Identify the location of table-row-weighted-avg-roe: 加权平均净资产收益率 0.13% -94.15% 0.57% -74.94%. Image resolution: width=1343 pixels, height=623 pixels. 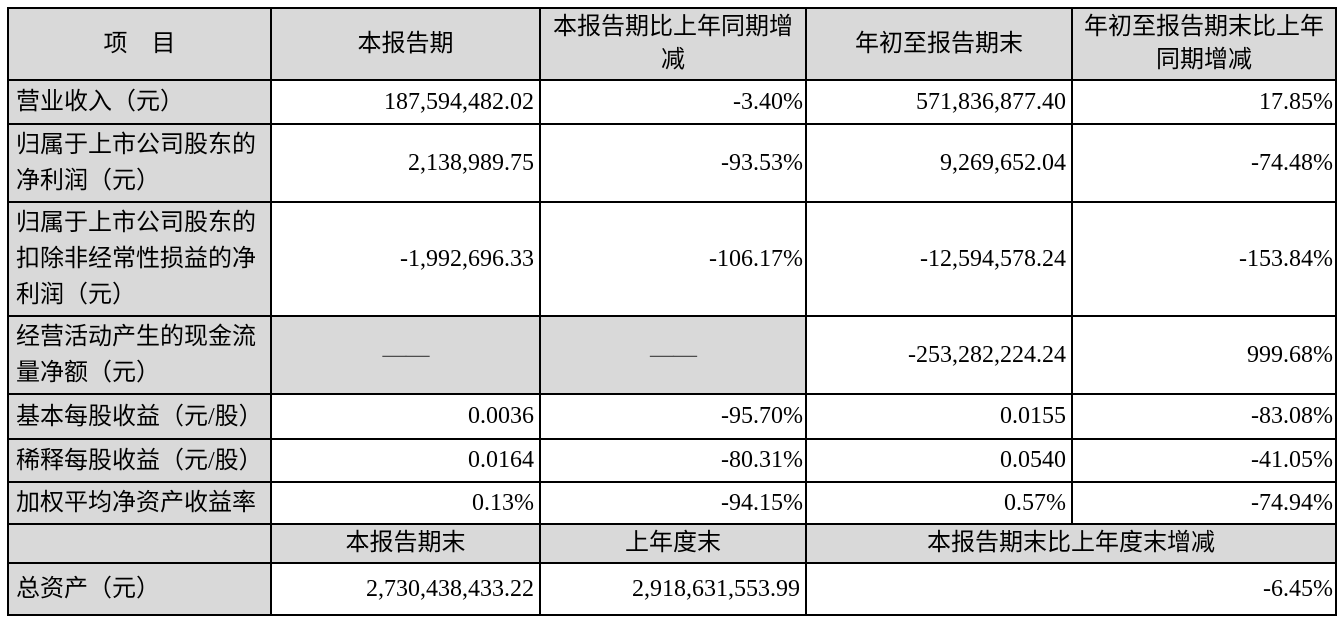
(672, 503).